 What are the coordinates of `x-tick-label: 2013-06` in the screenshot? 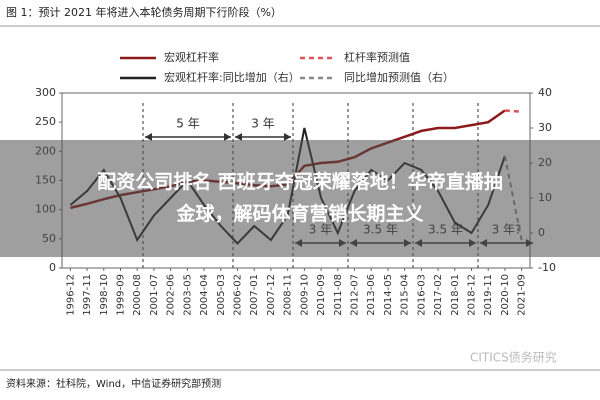 It's located at (371, 295).